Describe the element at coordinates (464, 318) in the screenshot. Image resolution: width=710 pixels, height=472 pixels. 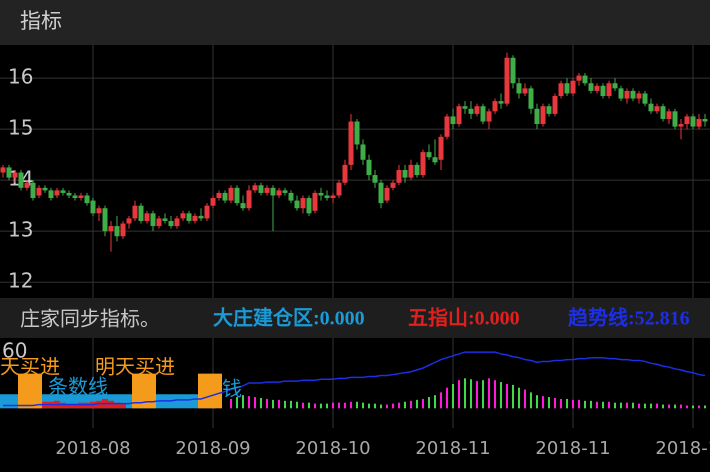
I see `legend-item: 五指山:0.000` at that location.